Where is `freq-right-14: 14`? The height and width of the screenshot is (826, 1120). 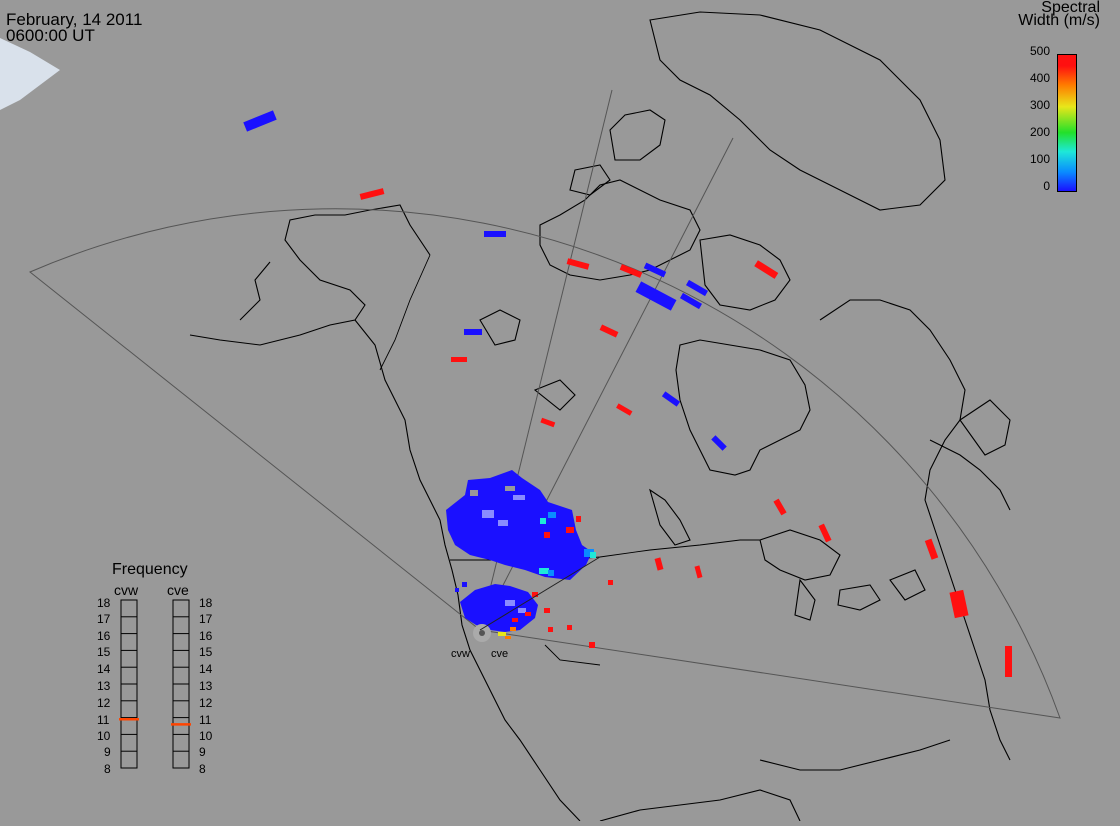 freq-right-14: 14 is located at coordinates (206, 669).